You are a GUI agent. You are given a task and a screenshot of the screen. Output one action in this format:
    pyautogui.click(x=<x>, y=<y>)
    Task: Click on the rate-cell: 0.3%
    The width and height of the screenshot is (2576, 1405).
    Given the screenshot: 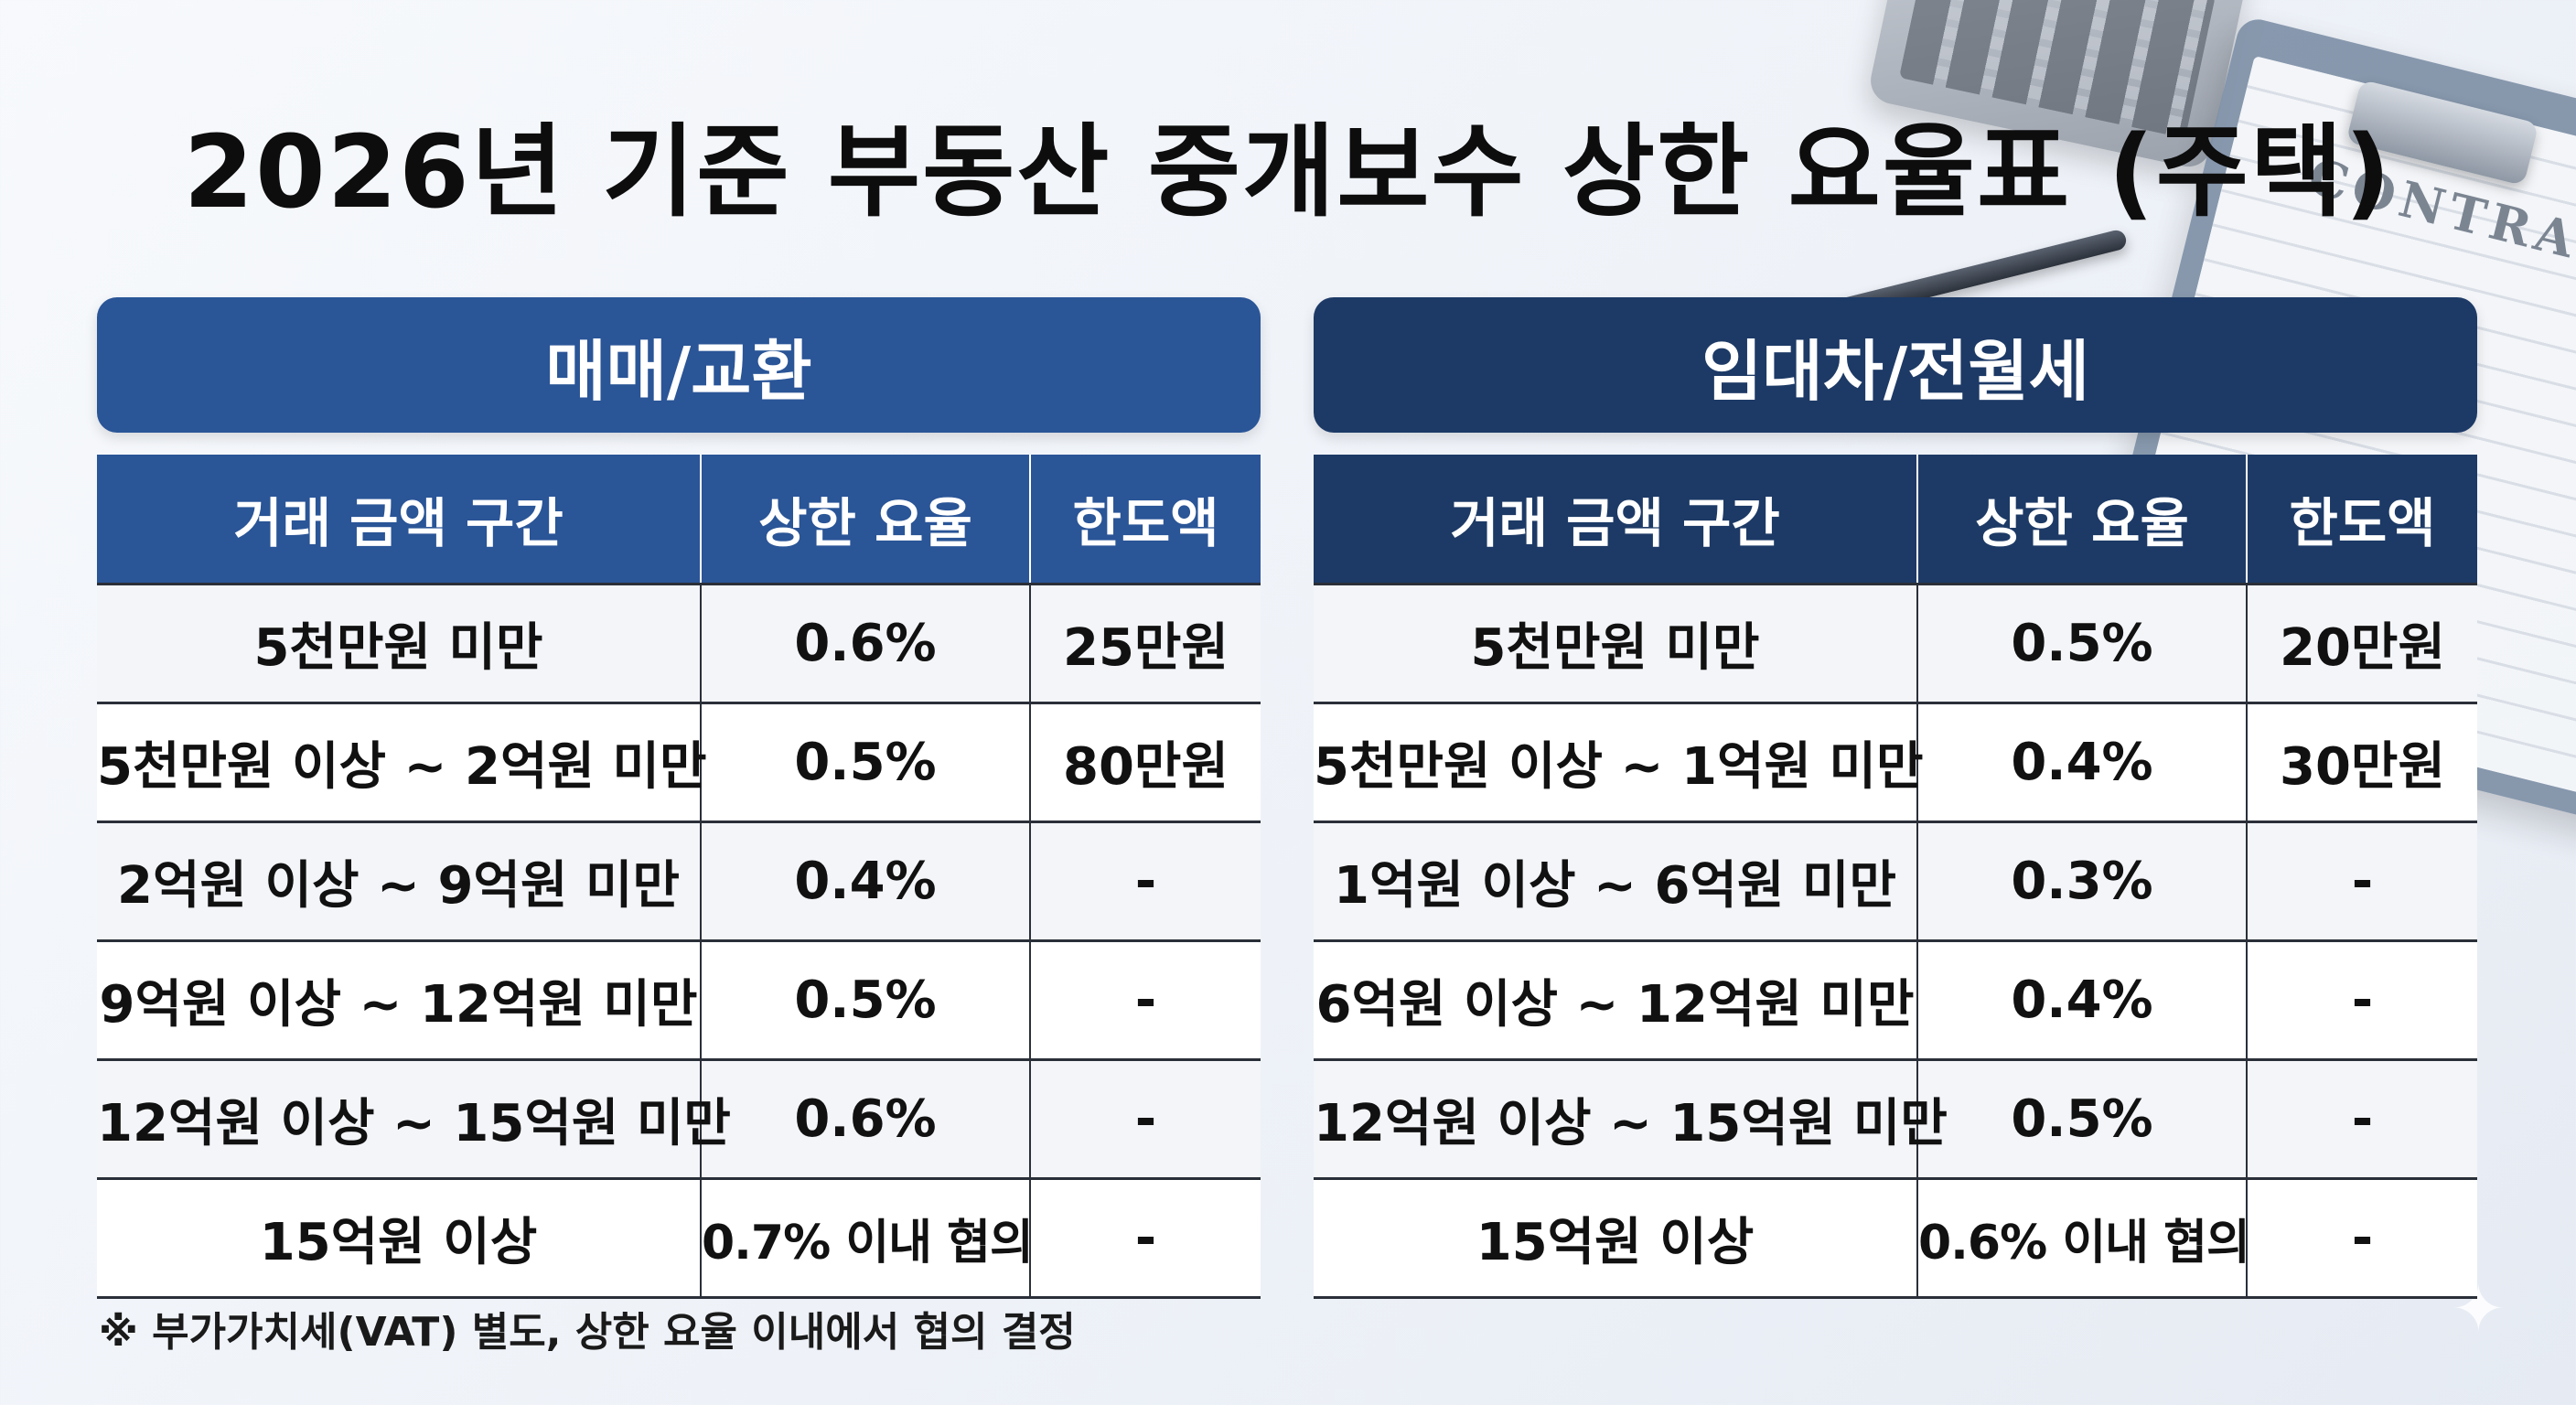 What is the action you would take?
    pyautogui.click(x=2082, y=880)
    